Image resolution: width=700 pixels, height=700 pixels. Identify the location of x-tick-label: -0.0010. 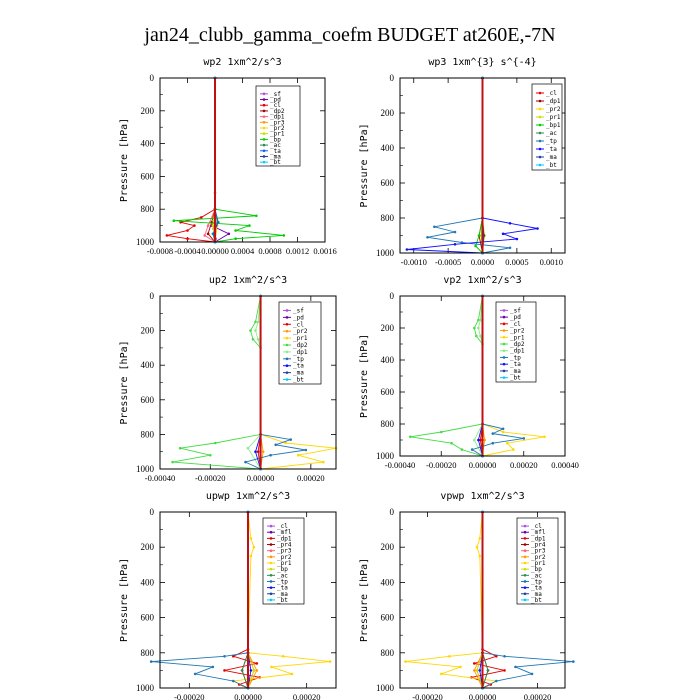
(414, 262).